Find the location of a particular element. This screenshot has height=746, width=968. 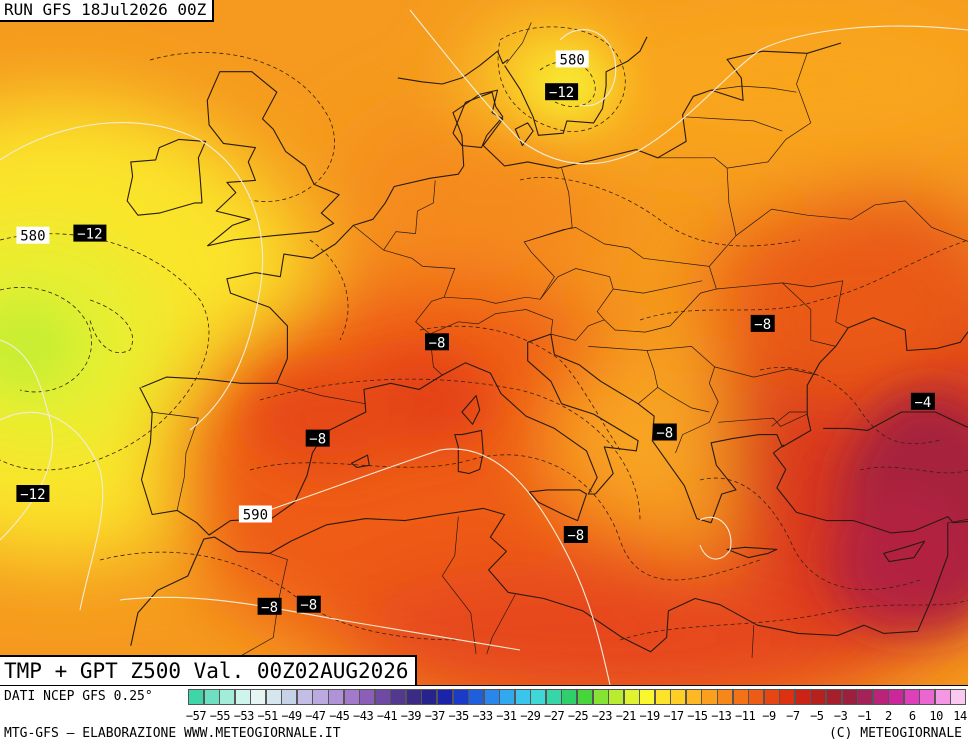

temperature-label: −4 is located at coordinates (922, 401).